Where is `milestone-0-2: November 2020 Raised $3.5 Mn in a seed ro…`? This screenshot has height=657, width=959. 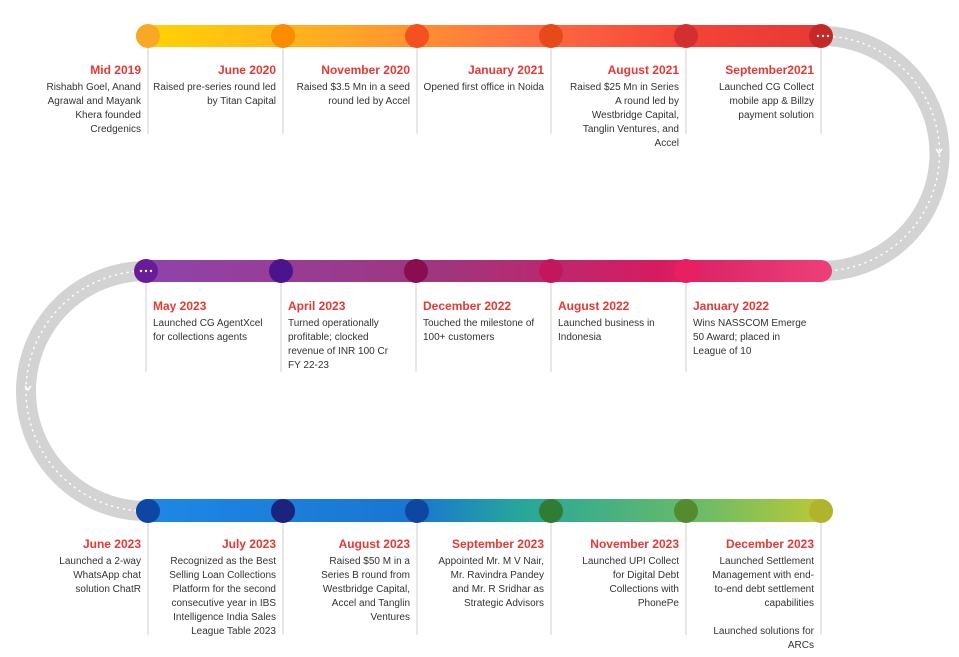 milestone-0-2: November 2020 Raised $3.5 Mn in a seed ro… is located at coordinates (350, 85).